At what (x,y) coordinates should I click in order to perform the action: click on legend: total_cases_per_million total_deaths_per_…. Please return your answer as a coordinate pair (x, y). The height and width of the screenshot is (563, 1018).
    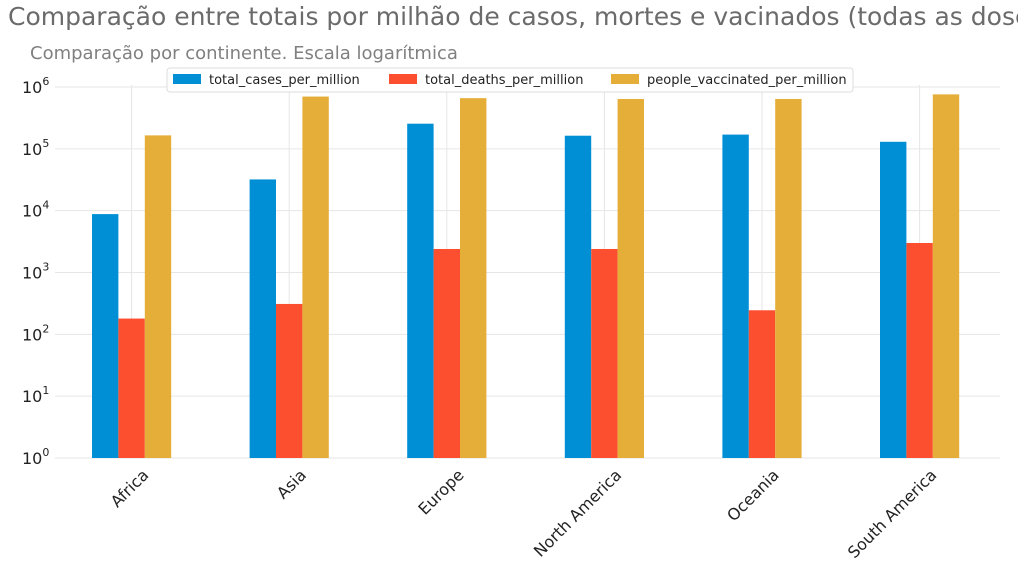
    Looking at the image, I should click on (510, 80).